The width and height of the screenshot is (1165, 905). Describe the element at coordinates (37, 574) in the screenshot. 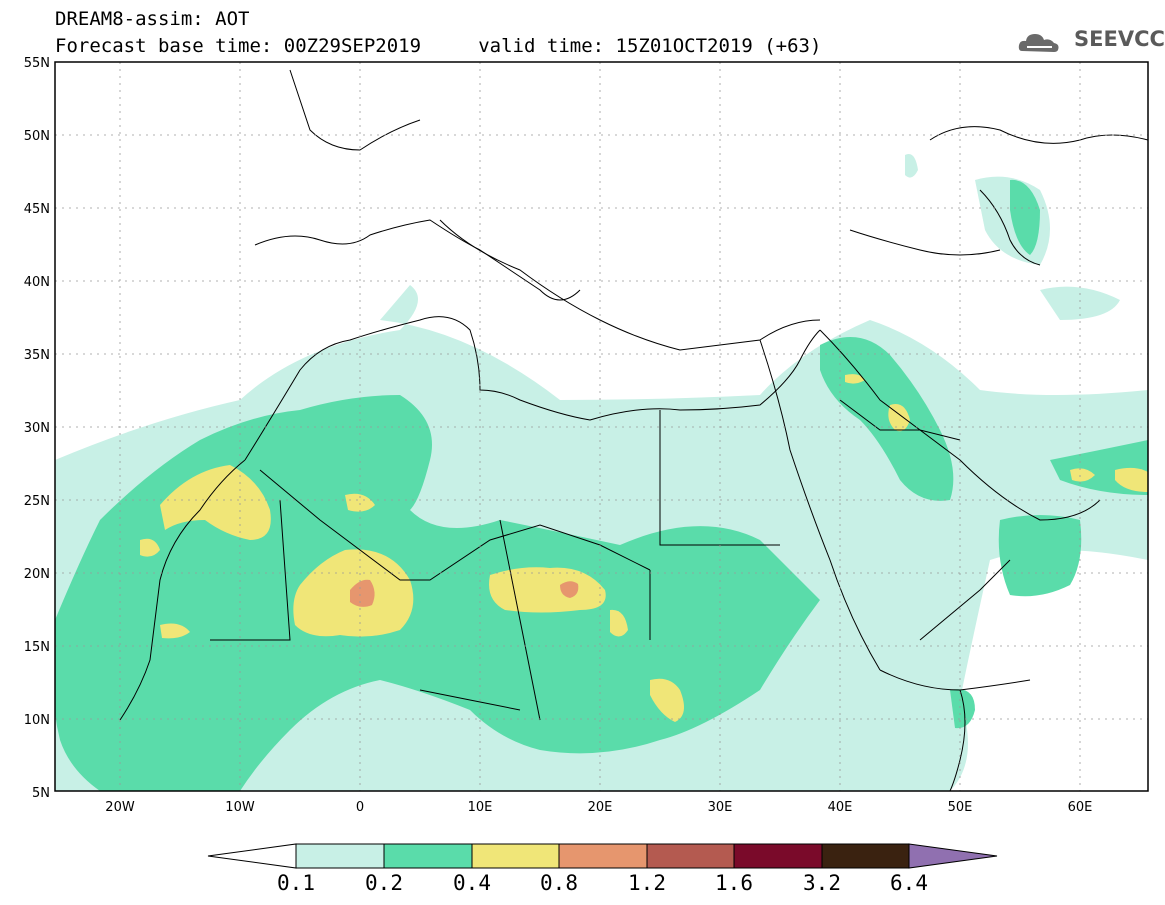

I see `lat-tick-label: 20N` at that location.